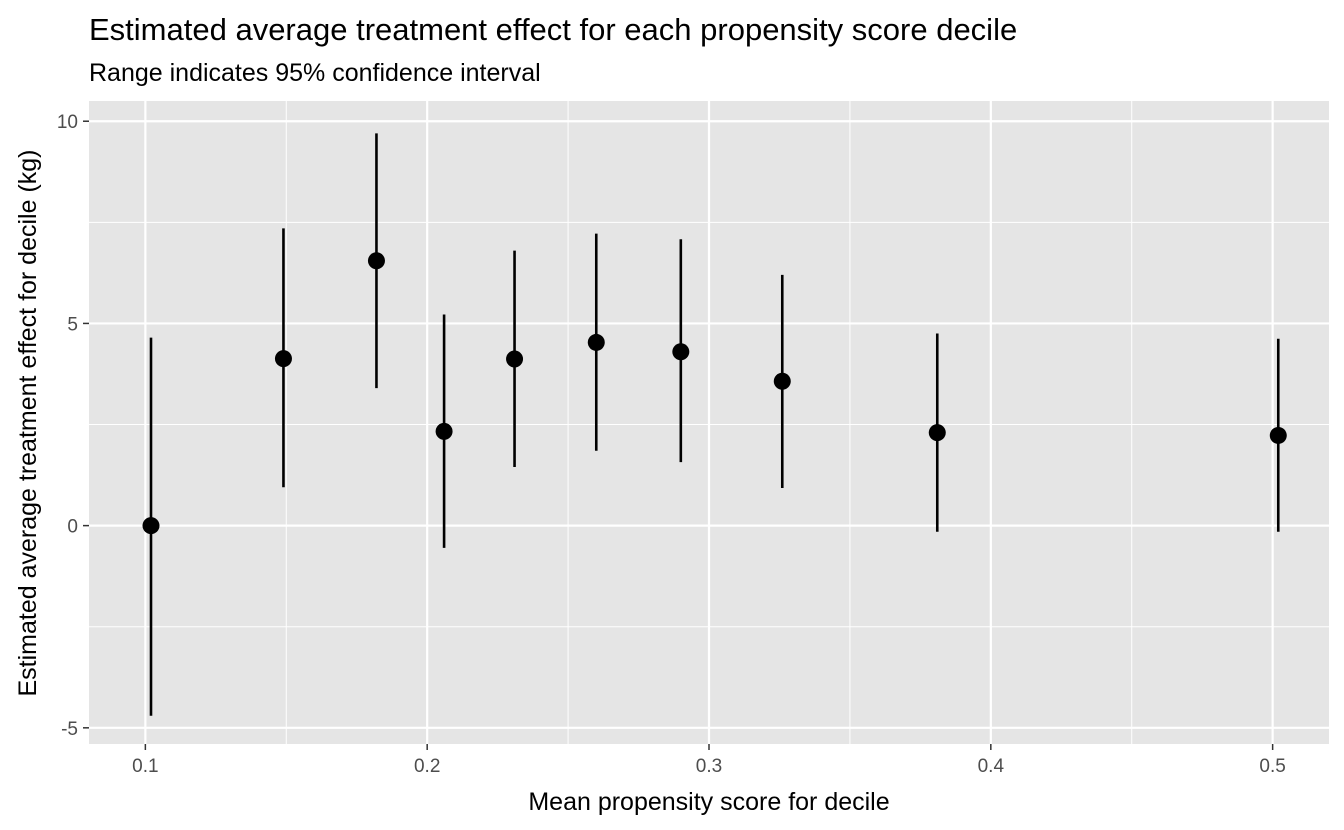 The image size is (1344, 830). Describe the element at coordinates (72, 324) in the screenshot. I see `y-tick-label: 5` at that location.